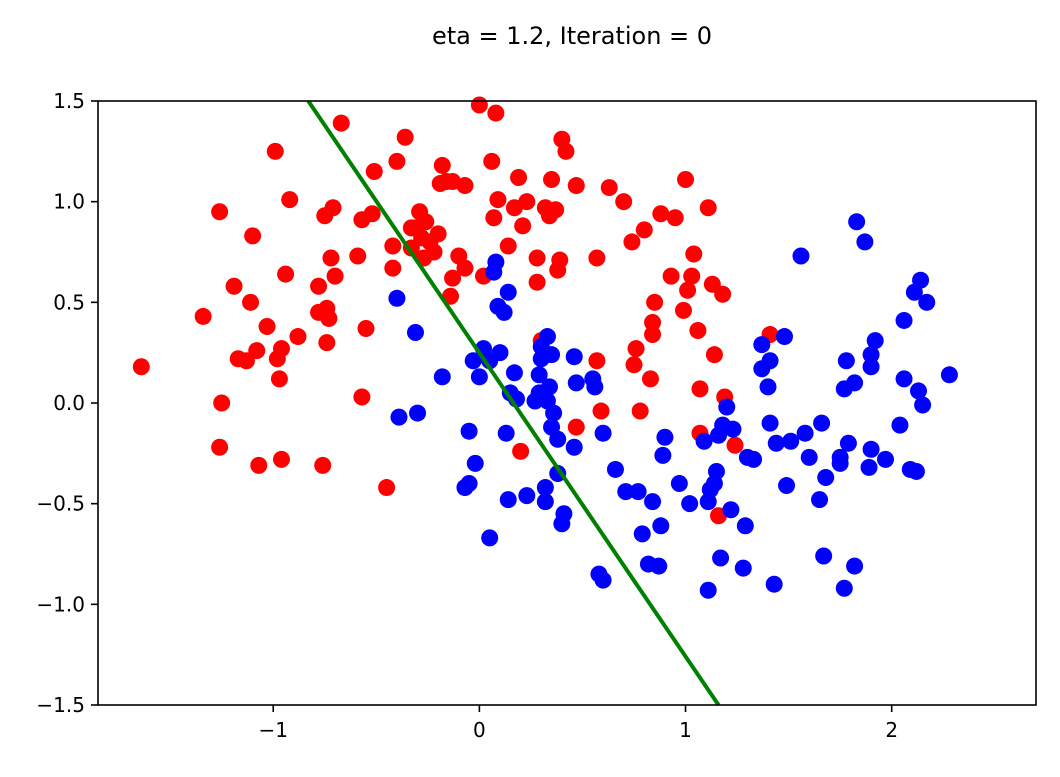 This screenshot has height=777, width=1060. I want to click on y-tick-label: 1.5, so click(69, 101).